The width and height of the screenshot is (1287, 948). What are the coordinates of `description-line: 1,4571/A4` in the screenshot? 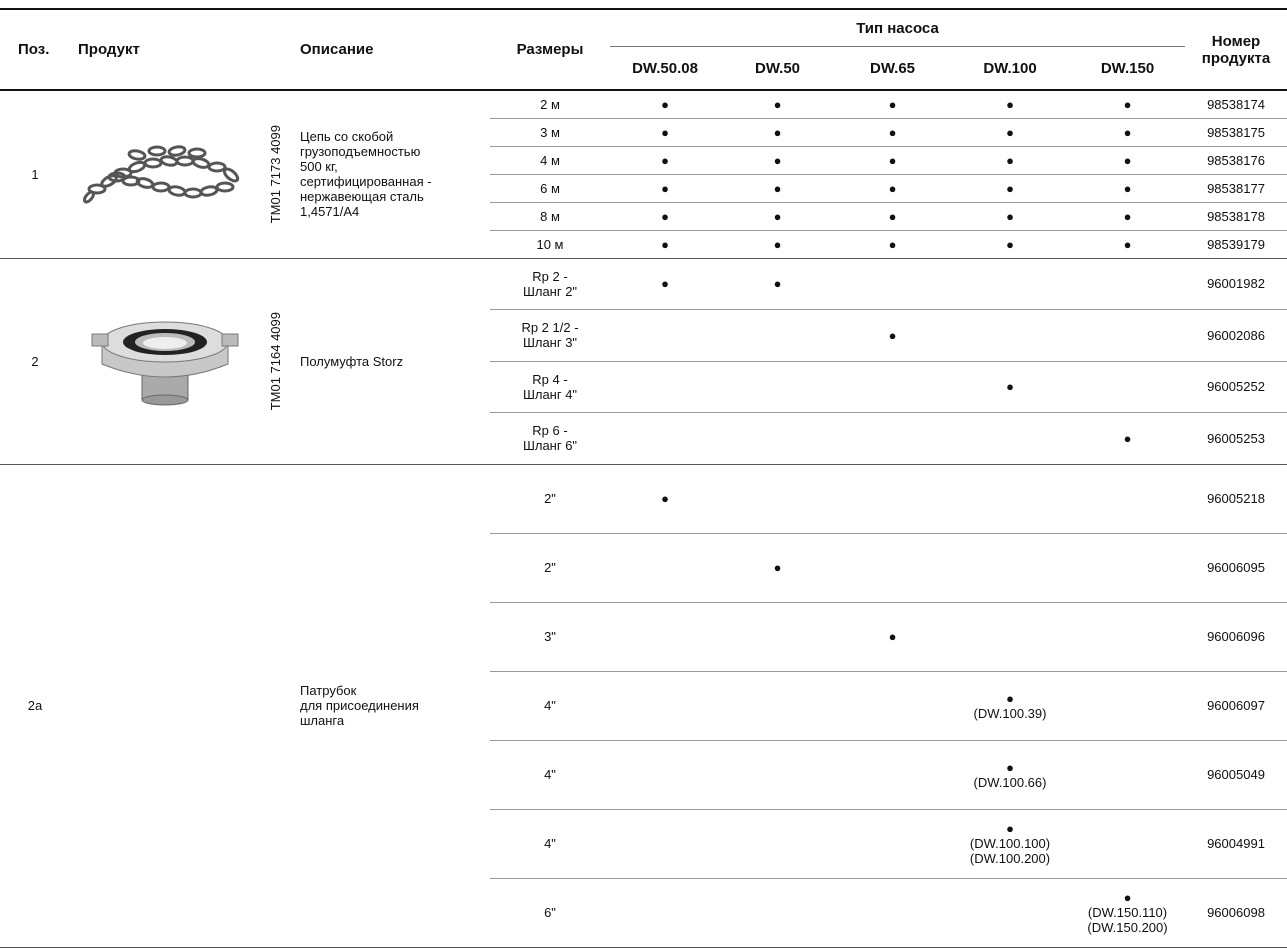 It's located at (330, 212).